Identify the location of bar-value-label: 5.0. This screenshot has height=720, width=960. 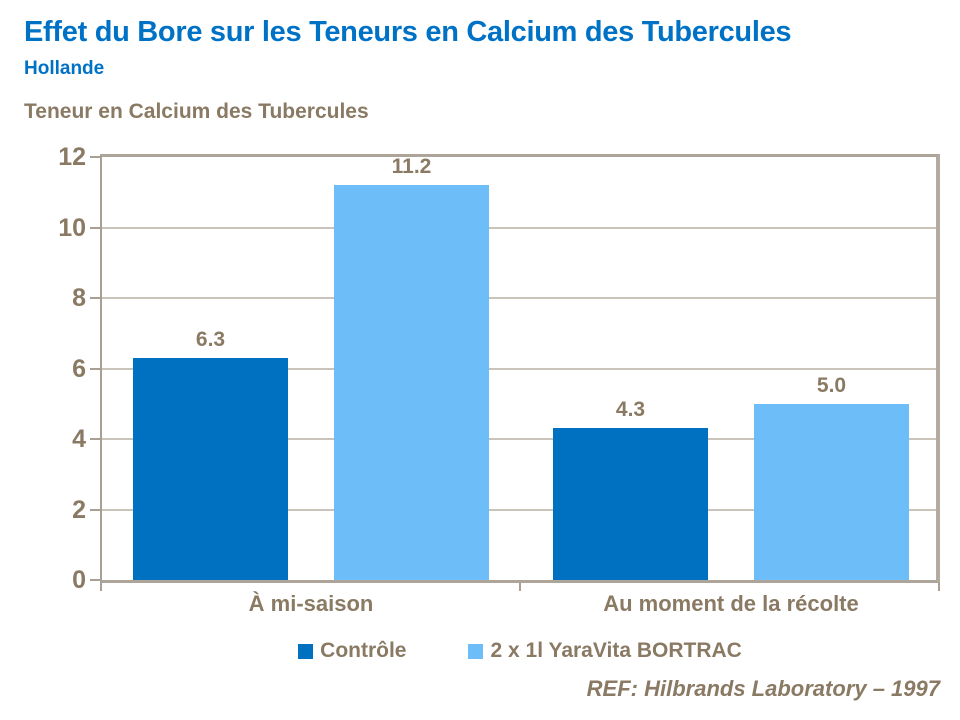
(831, 385).